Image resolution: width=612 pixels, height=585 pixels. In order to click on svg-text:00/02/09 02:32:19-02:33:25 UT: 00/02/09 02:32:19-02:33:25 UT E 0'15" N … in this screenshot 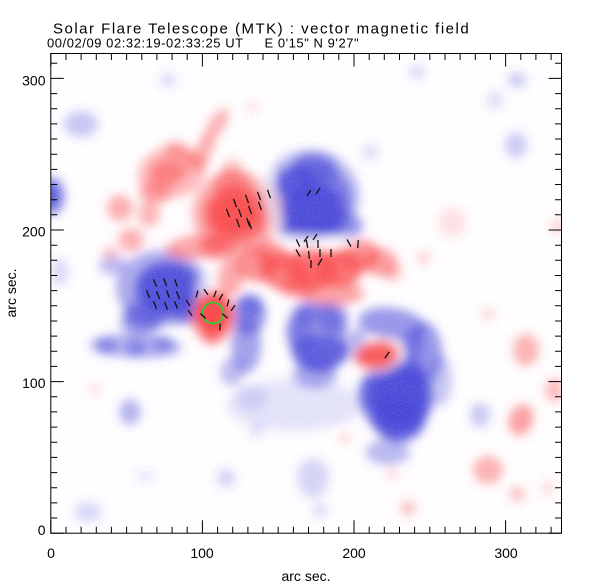, I will do `click(203, 43)`.